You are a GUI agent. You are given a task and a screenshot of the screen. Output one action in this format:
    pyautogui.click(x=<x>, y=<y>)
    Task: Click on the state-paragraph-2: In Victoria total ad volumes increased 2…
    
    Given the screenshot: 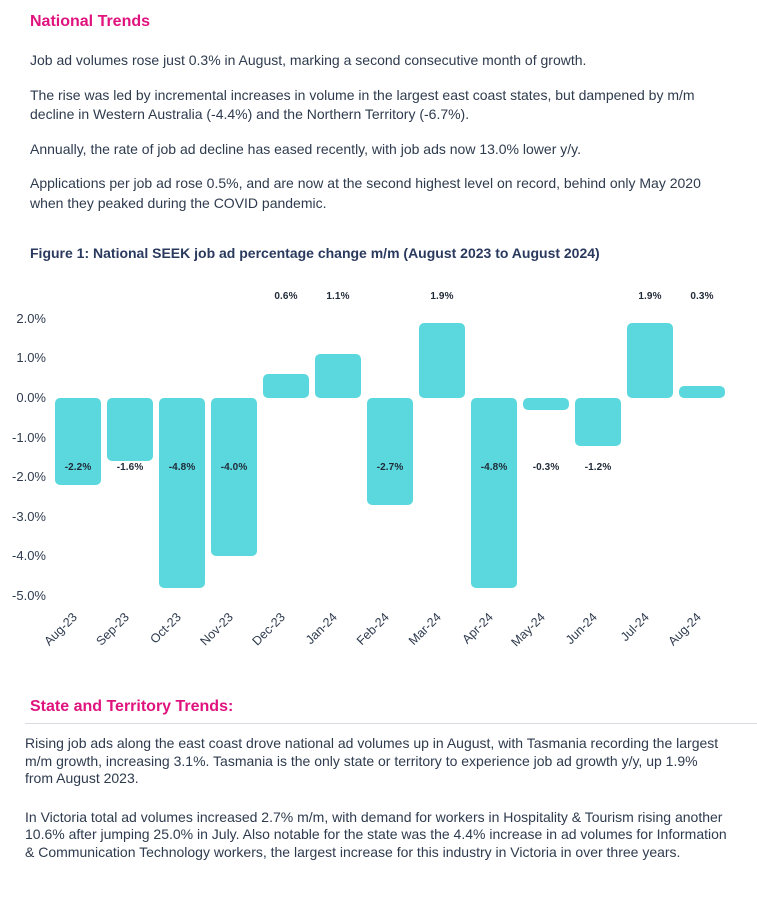 What is the action you would take?
    pyautogui.click(x=376, y=834)
    